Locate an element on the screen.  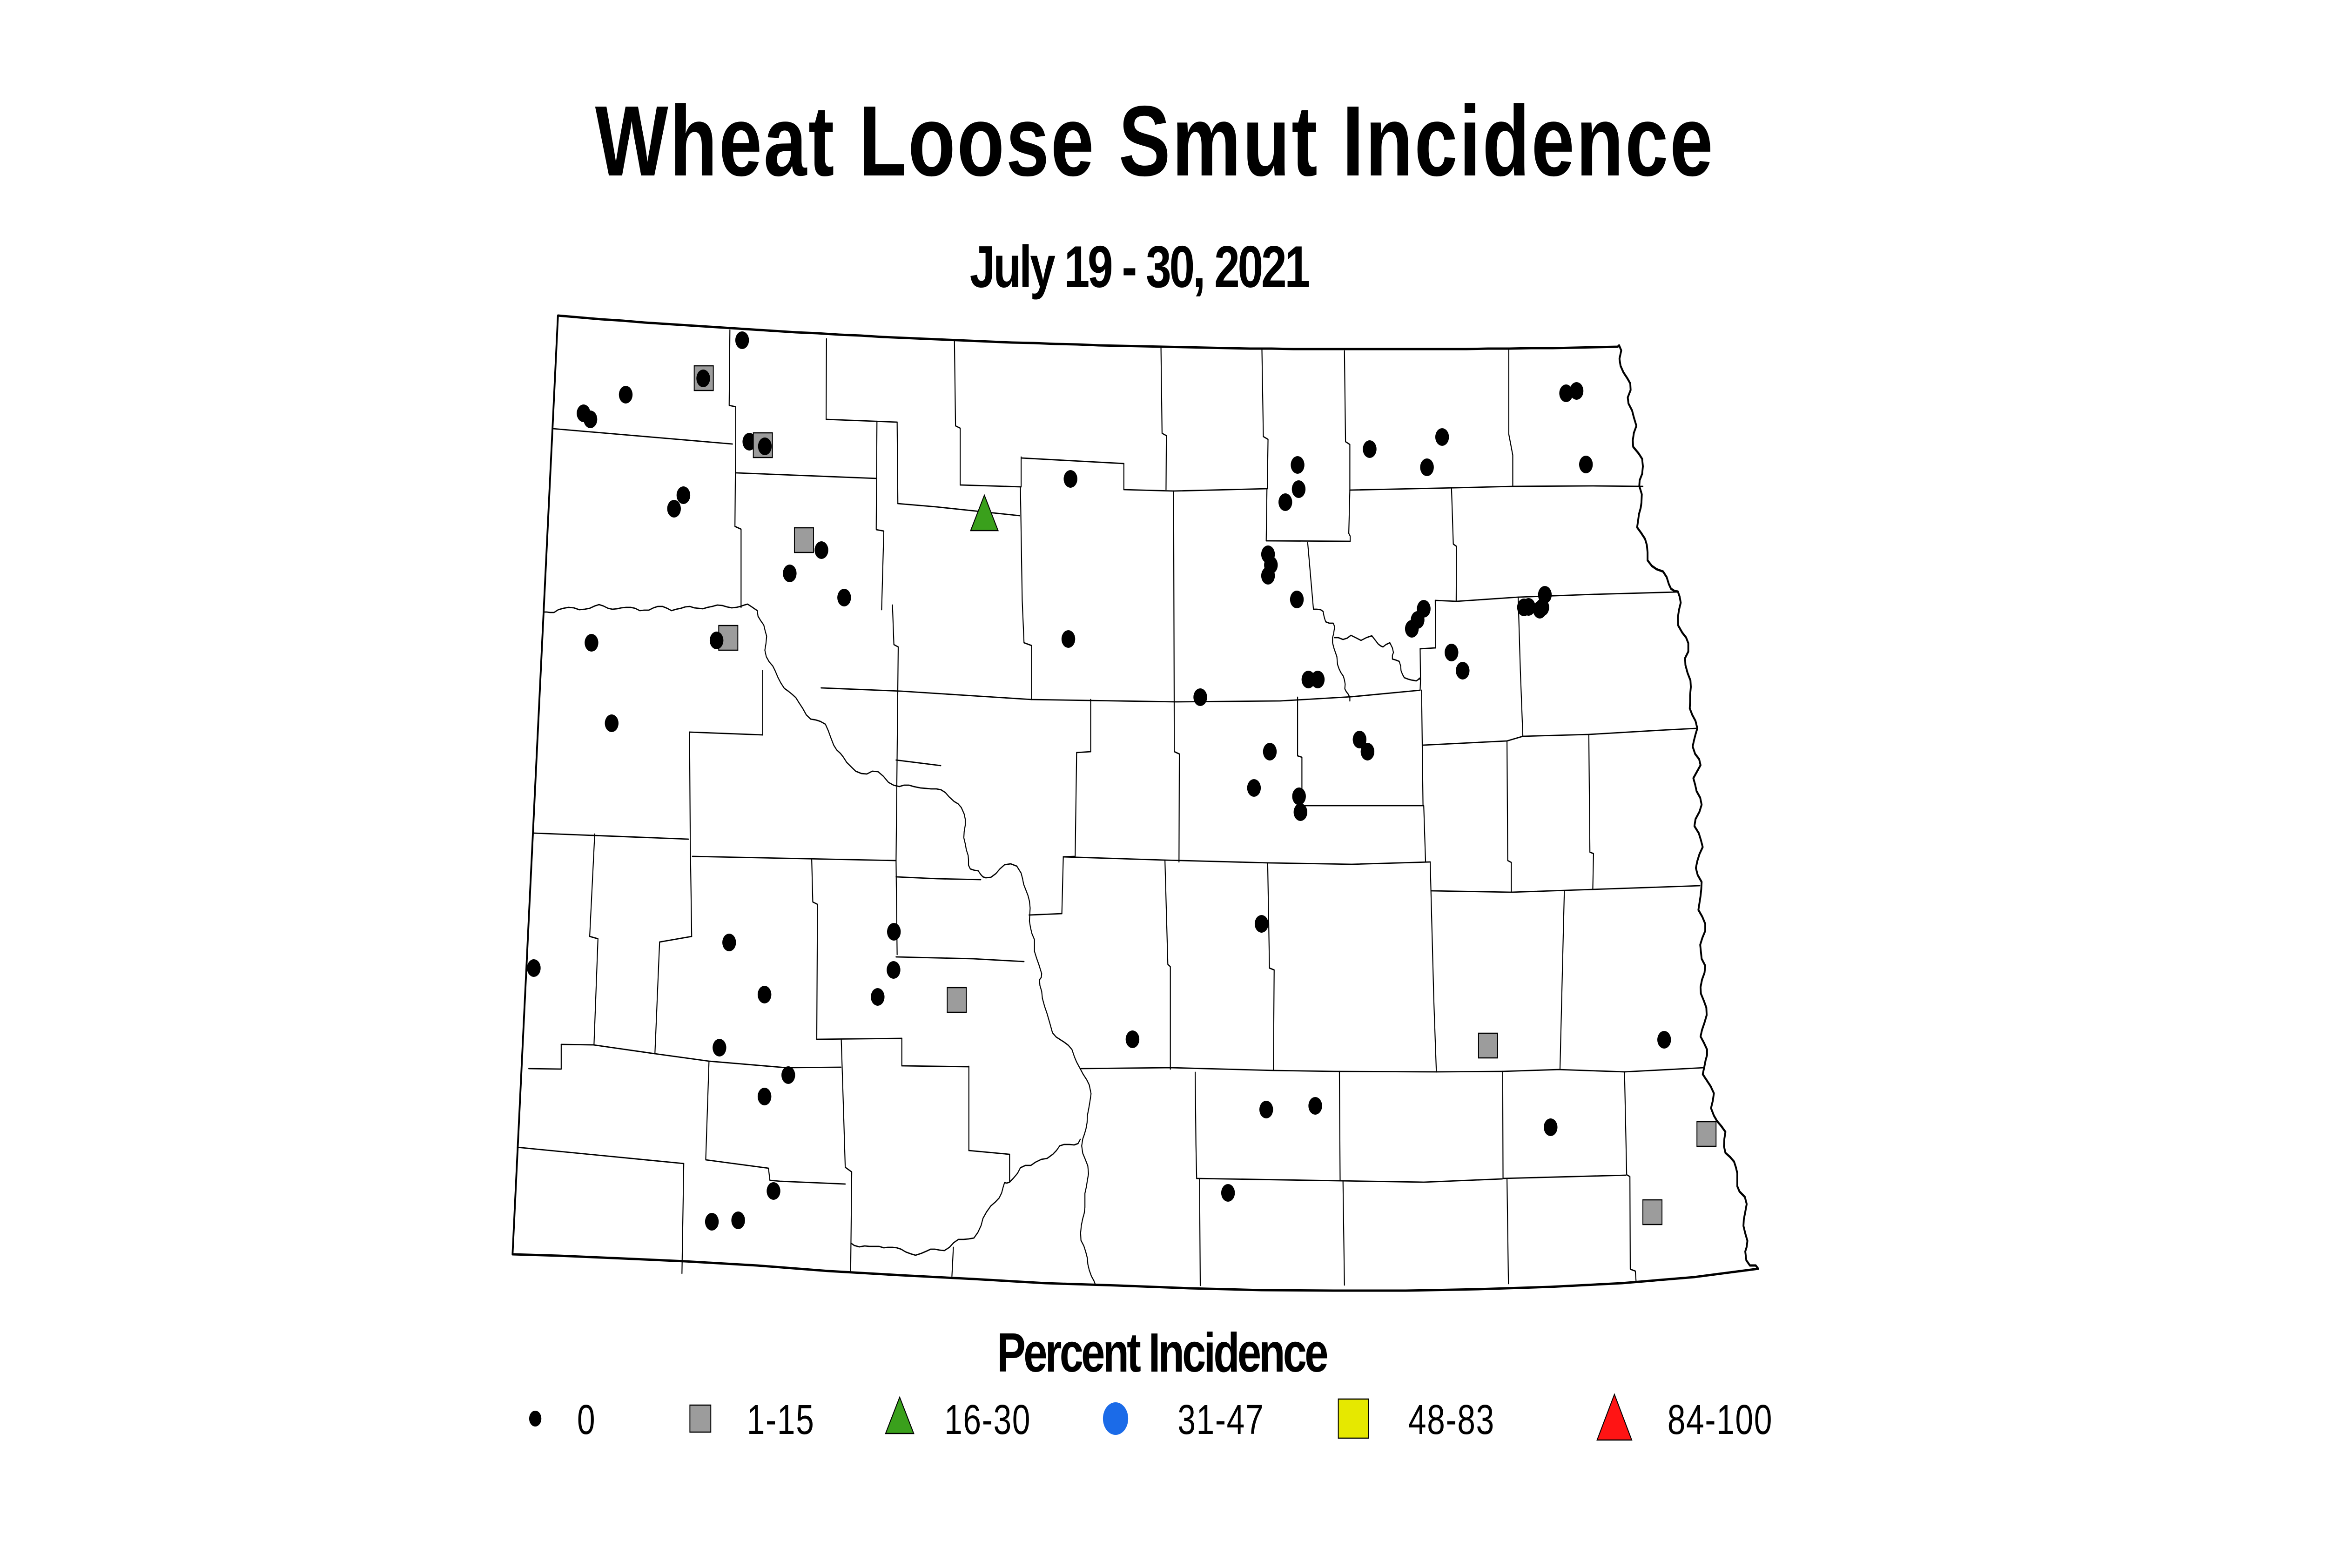
svg-text: 16-30 is located at coordinates (987, 1419).